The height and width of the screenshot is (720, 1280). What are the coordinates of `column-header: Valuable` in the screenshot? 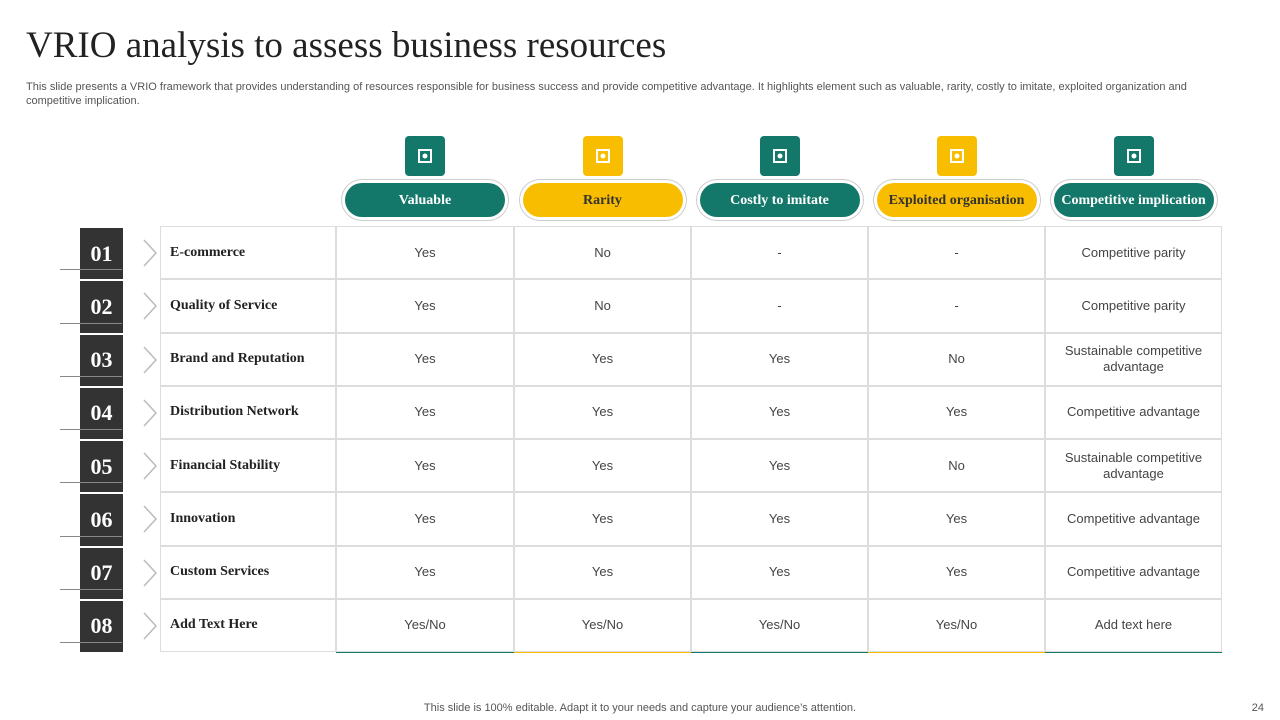 It's located at (425, 200).